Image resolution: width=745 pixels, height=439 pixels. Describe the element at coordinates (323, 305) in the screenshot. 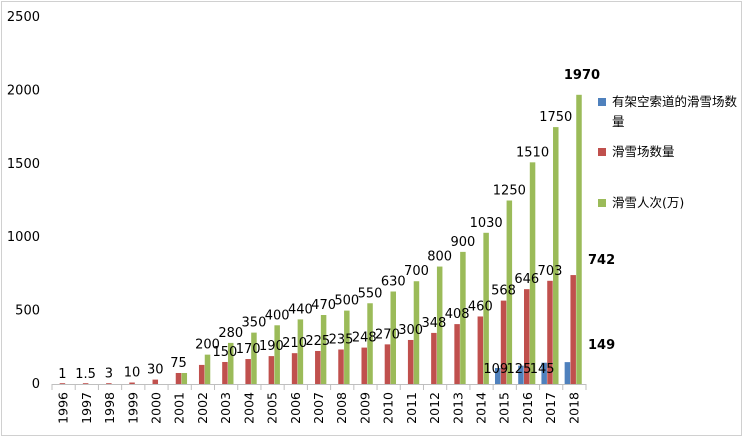

I see `data-label: 470` at that location.